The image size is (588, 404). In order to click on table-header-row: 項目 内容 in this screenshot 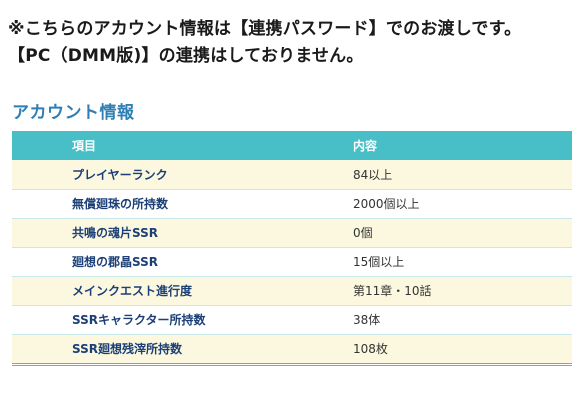, I will do `click(292, 145)`.